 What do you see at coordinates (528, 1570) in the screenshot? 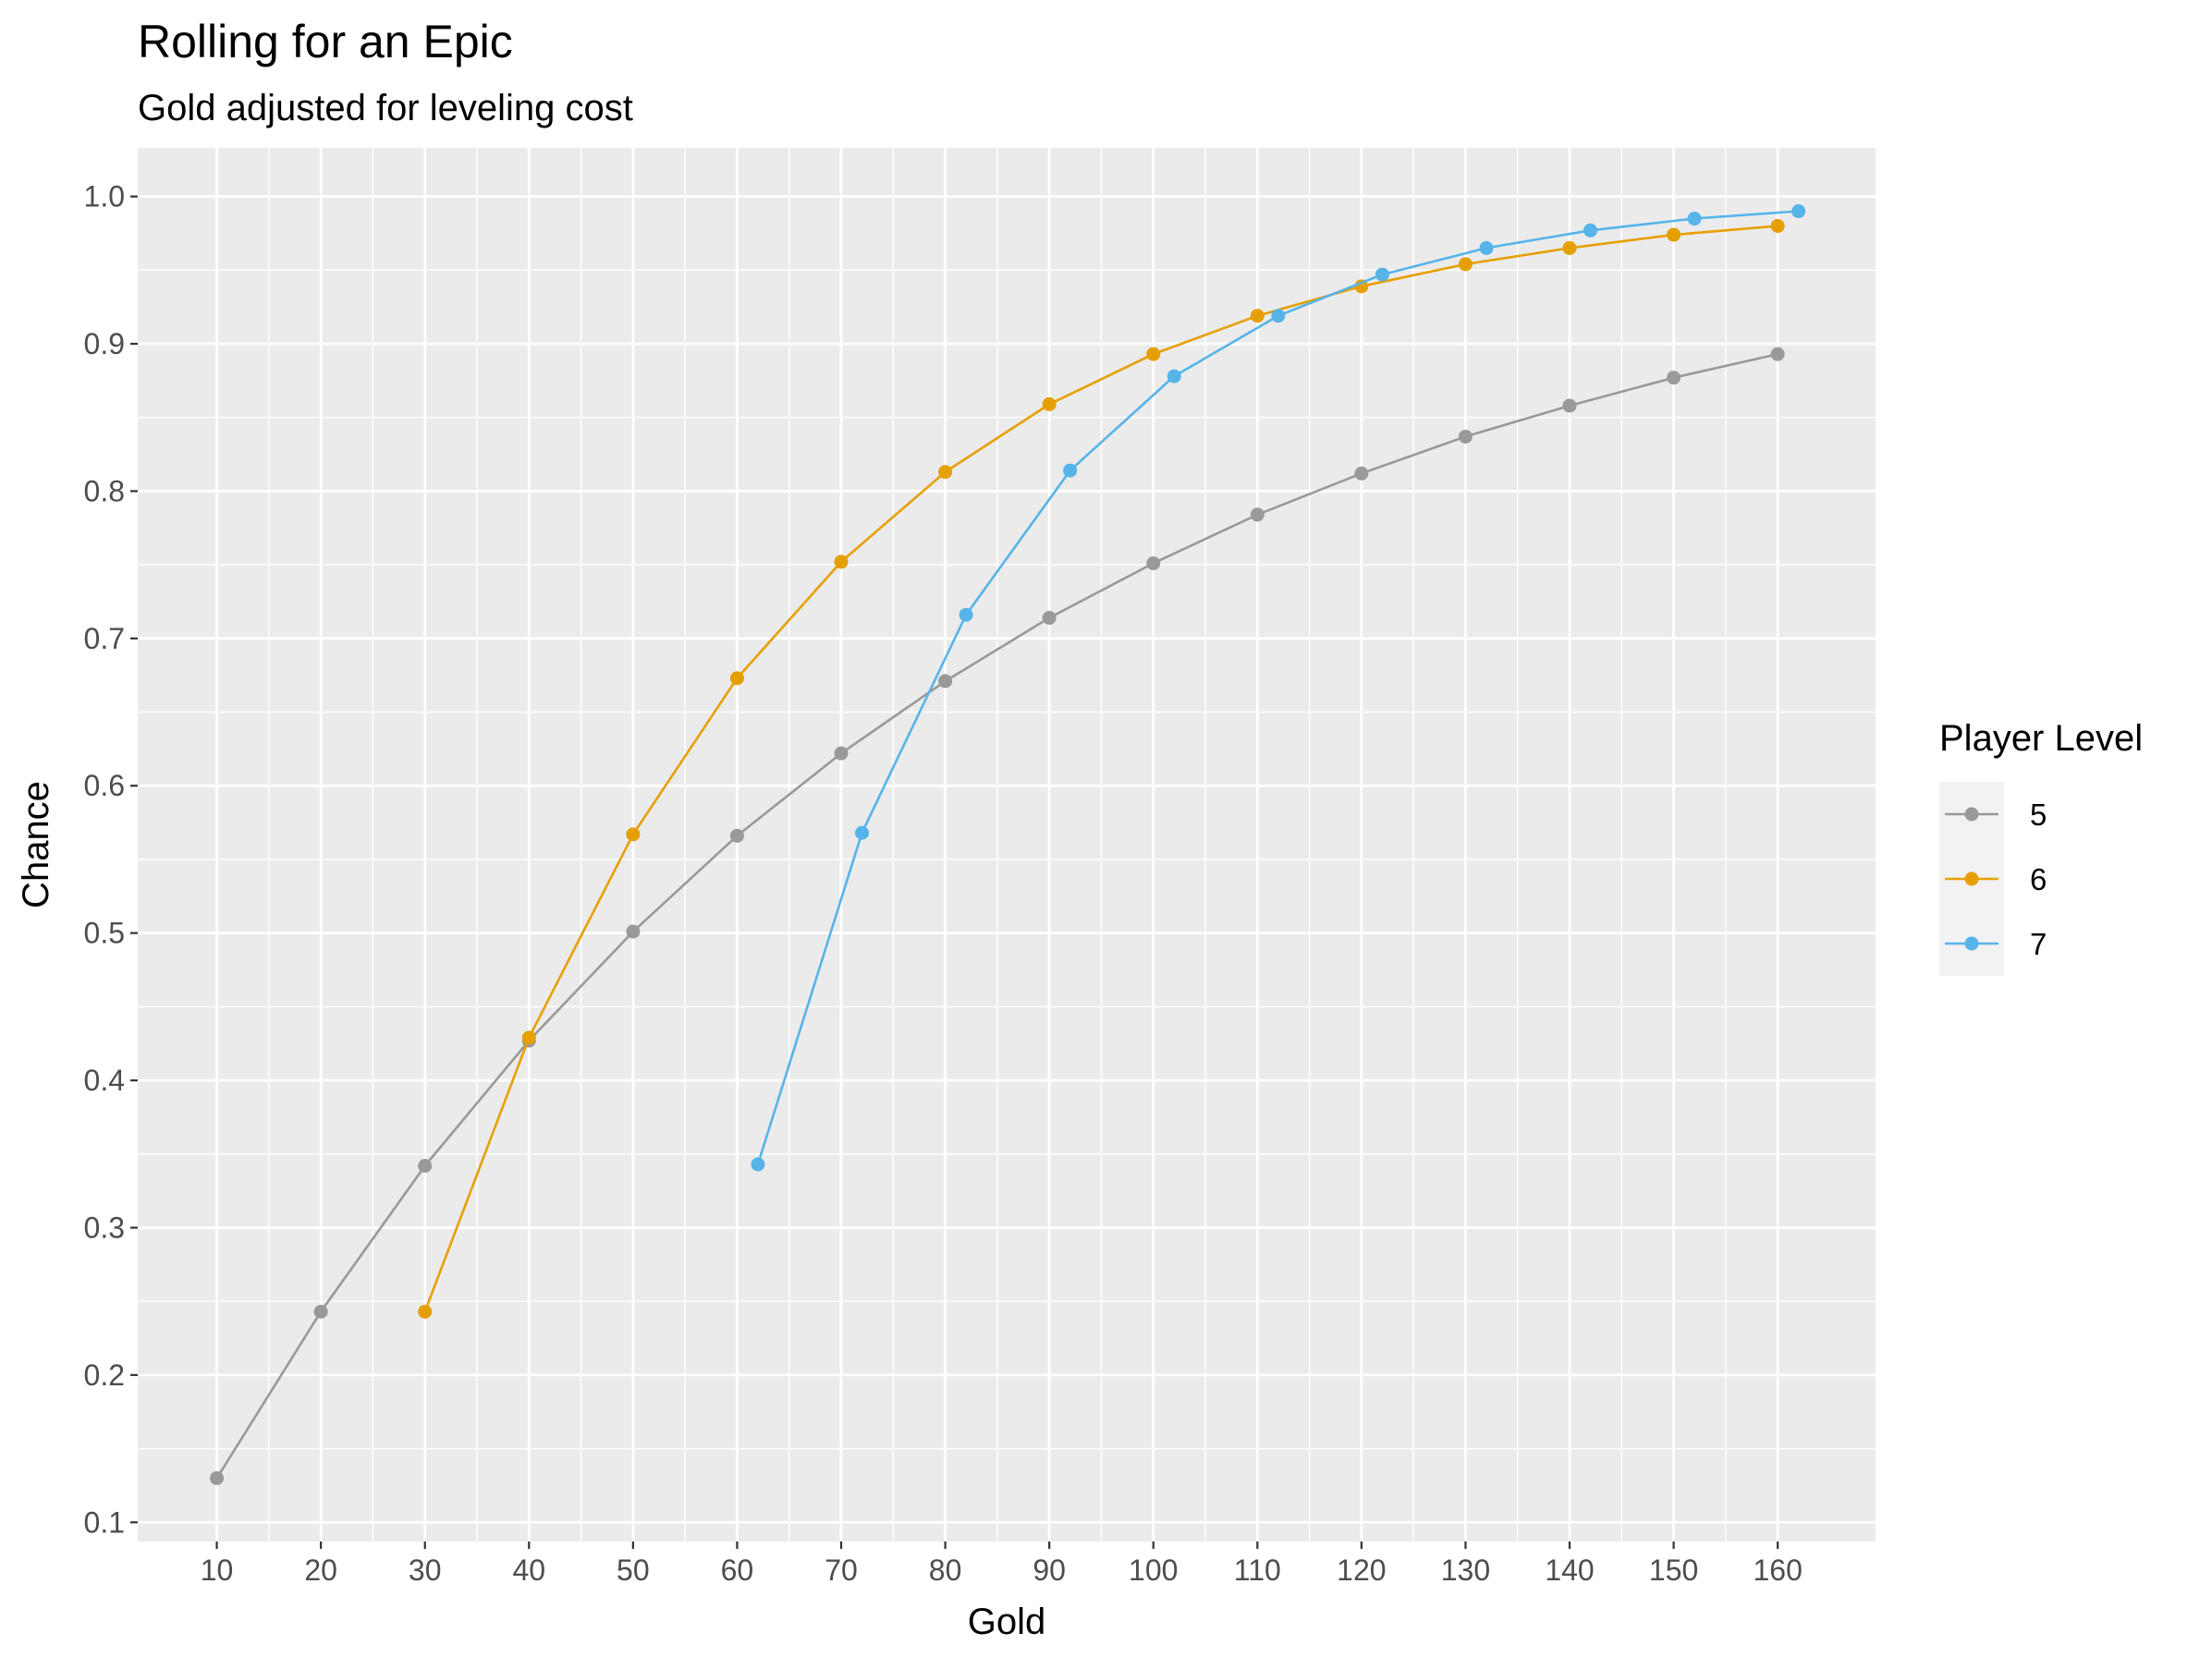
I see `x-tick-label: 40` at bounding box center [528, 1570].